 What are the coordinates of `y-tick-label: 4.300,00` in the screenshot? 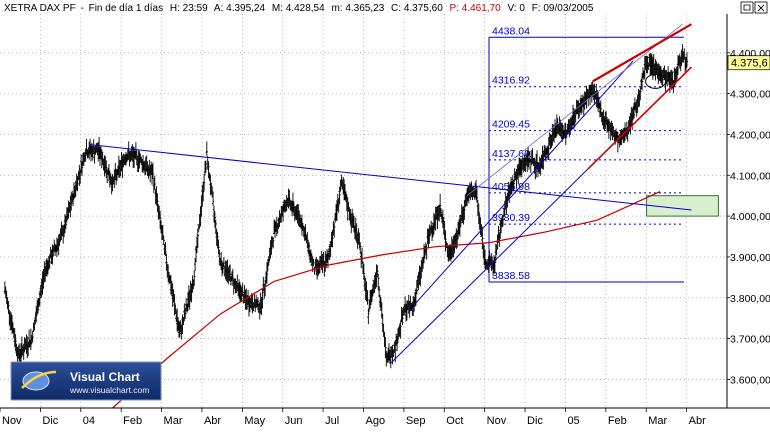 It's located at (750, 95).